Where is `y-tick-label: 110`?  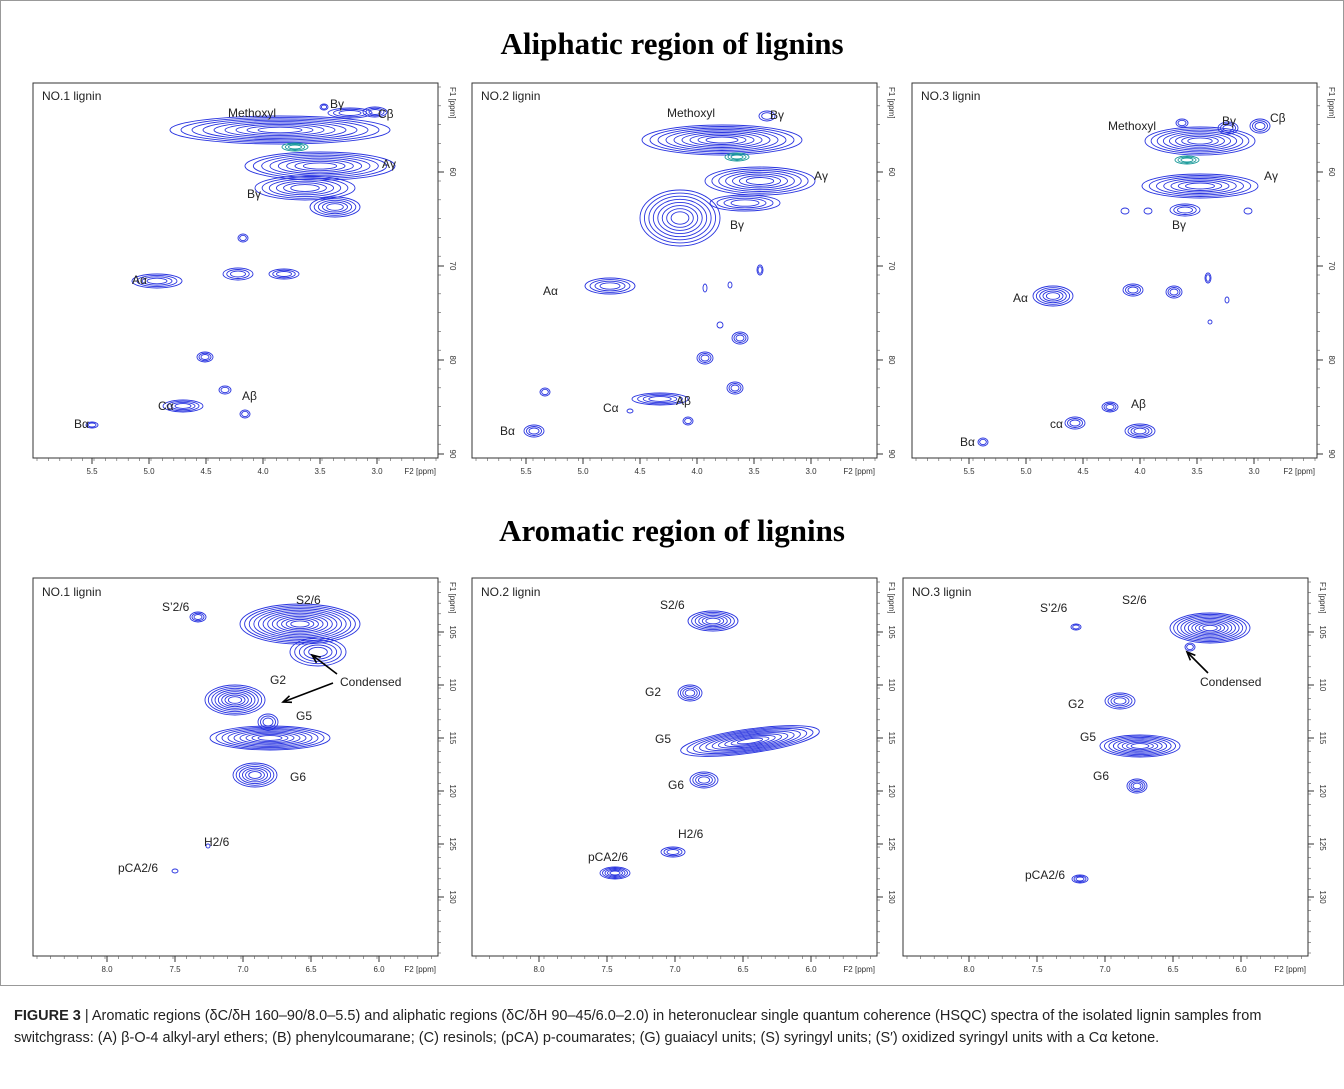 y-tick-label: 110 is located at coordinates (891, 685).